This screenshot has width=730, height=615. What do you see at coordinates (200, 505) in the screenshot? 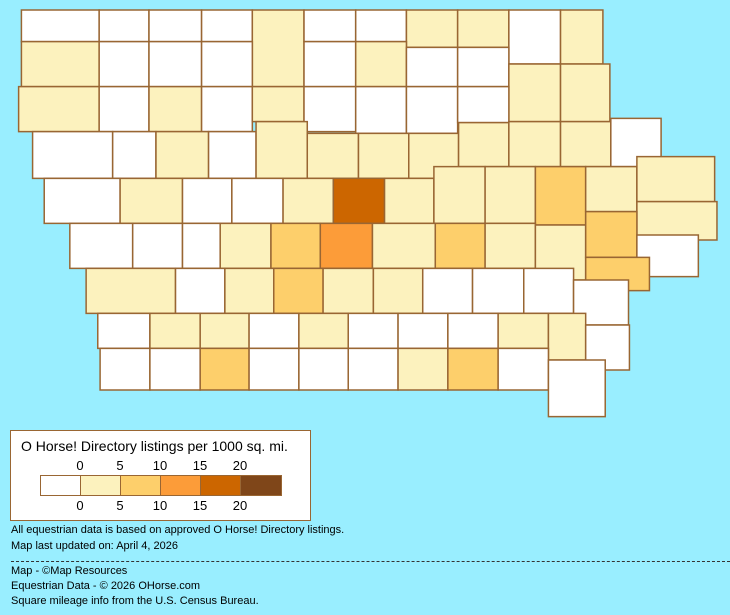
I see `legend-tick-label: 15` at bounding box center [200, 505].